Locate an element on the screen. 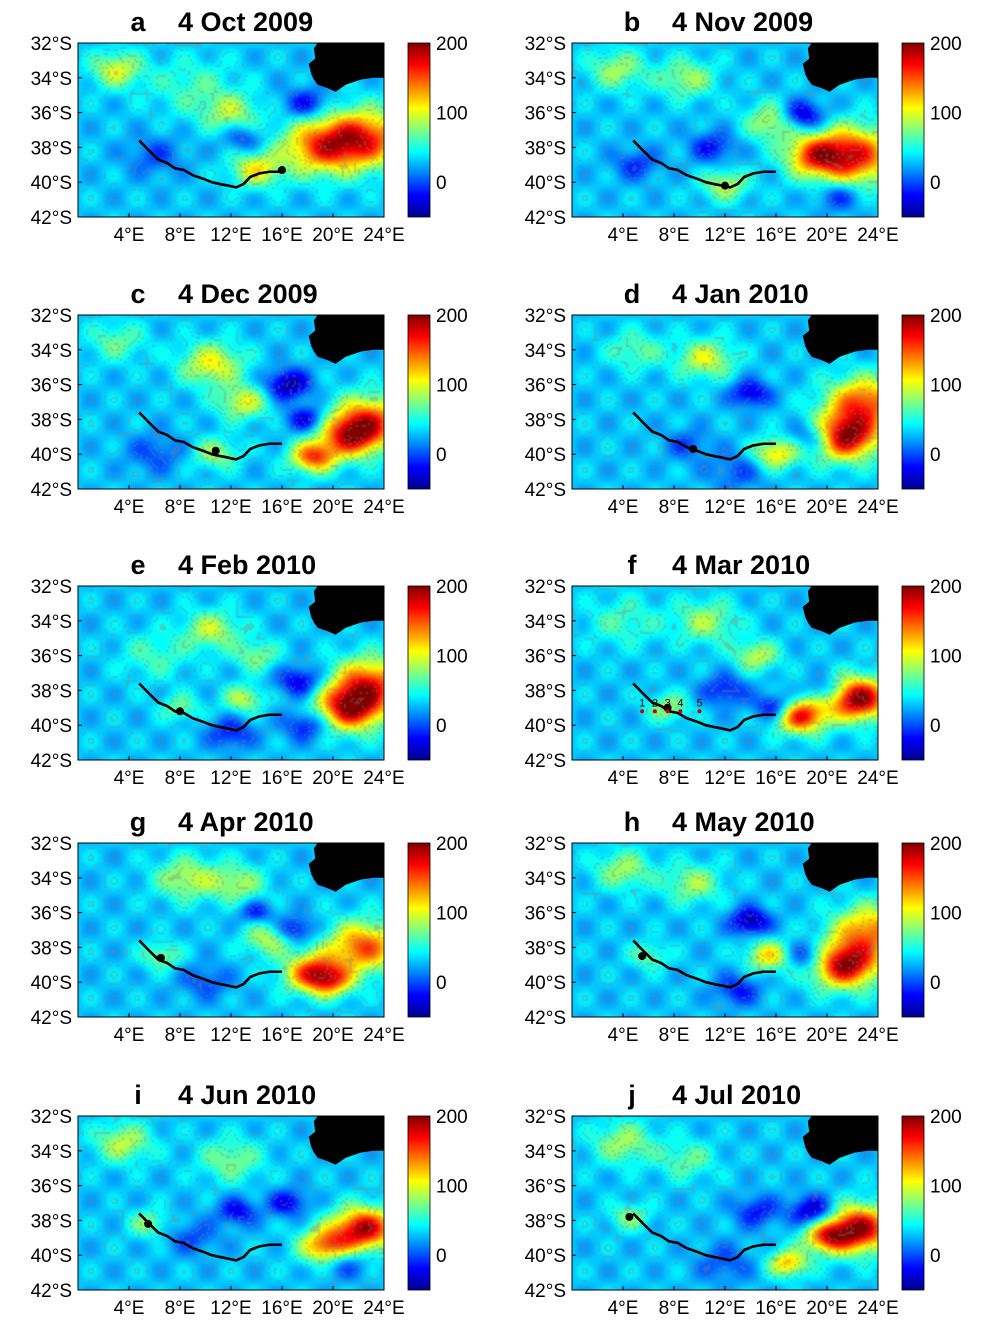 This screenshot has width=983, height=1327. panel-label: e is located at coordinates (137, 565).